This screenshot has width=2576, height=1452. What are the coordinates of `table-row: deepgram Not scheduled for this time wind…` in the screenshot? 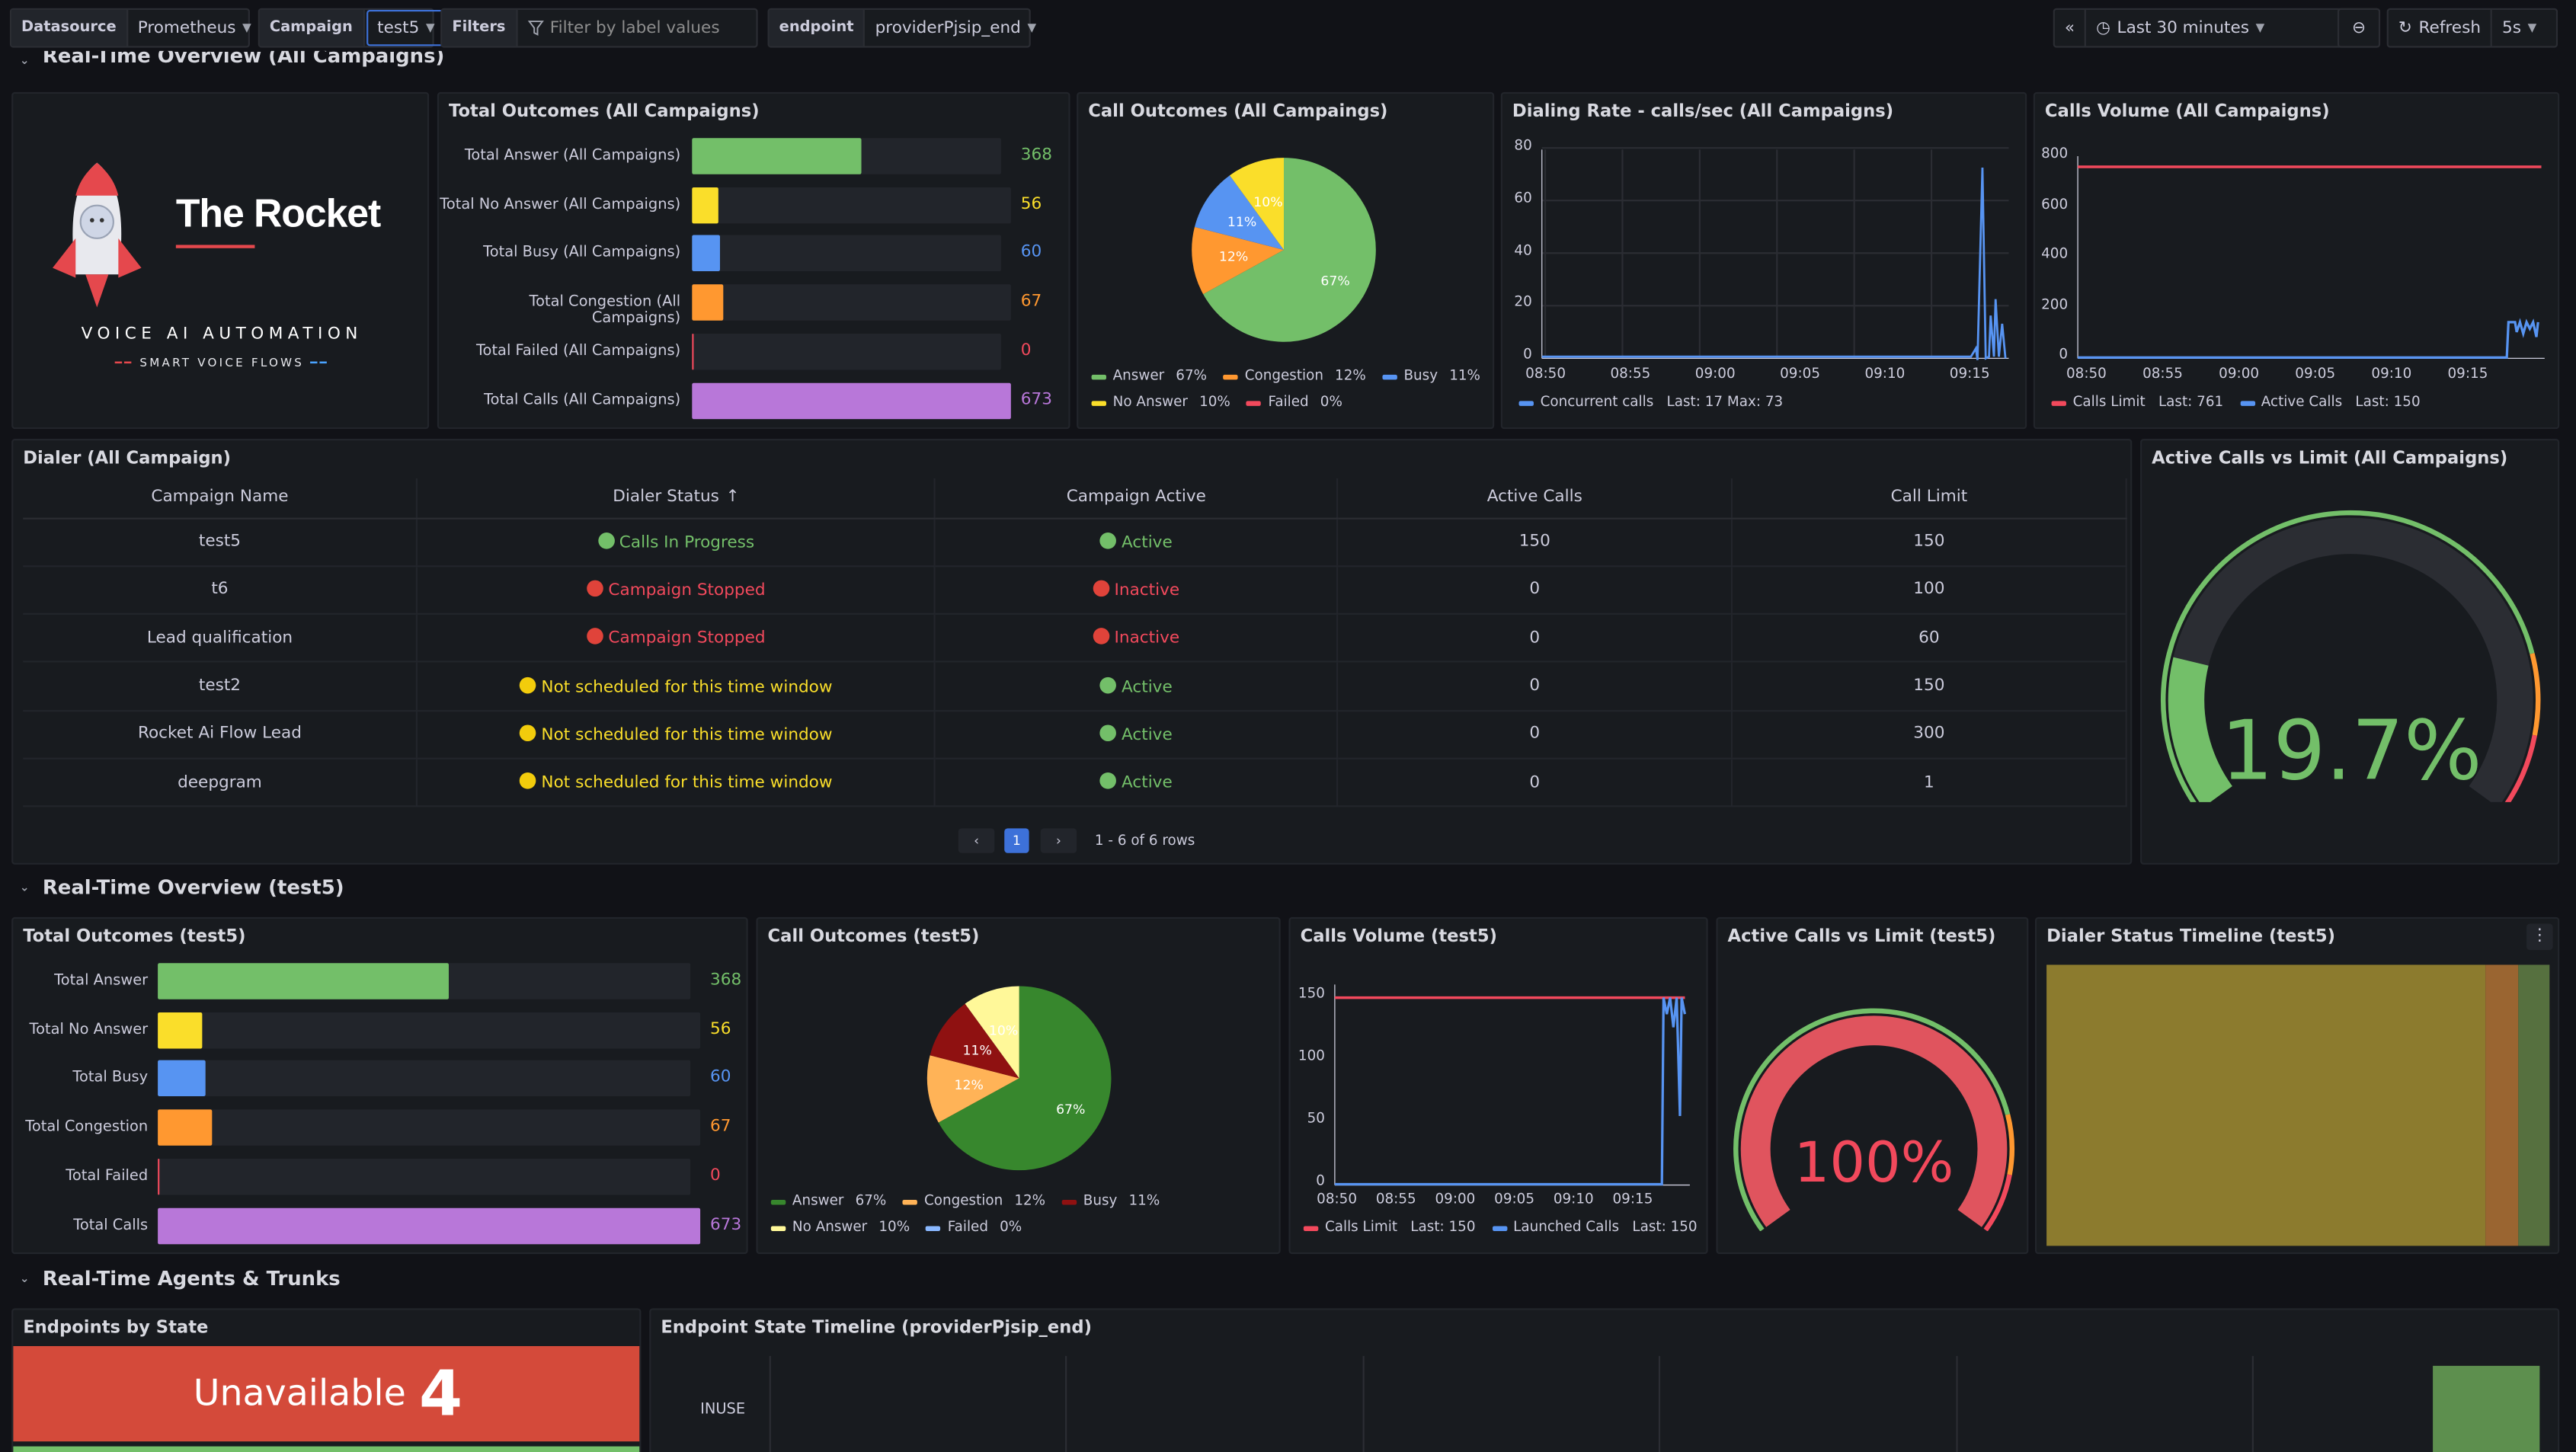 It's located at (1075, 783).